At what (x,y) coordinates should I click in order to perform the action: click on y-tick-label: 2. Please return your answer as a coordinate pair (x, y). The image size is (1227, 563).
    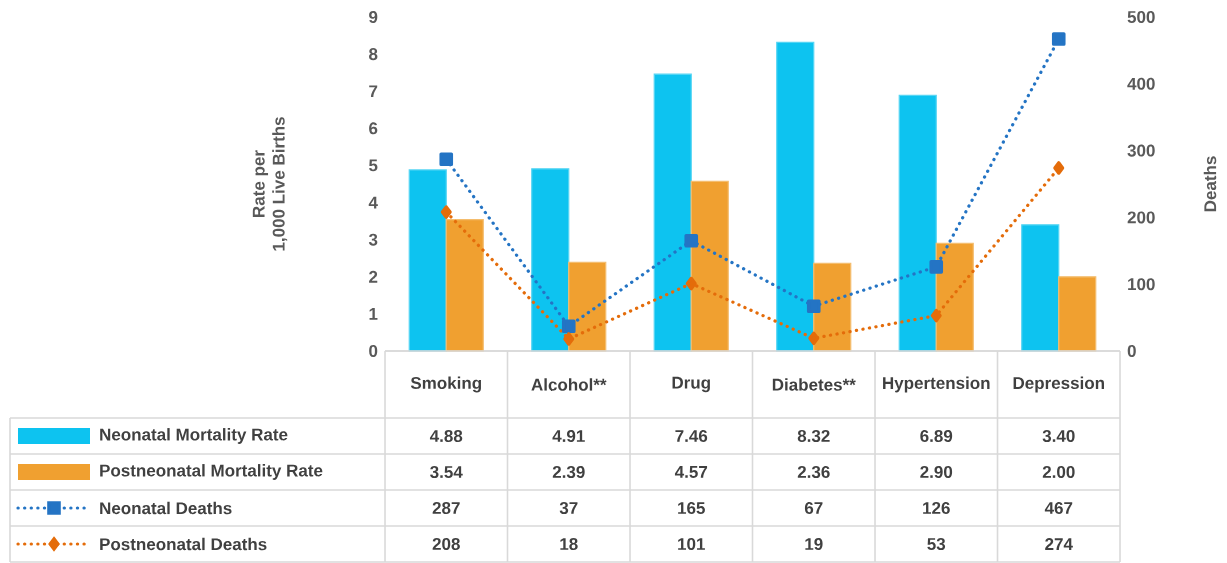
    Looking at the image, I should click on (373, 276).